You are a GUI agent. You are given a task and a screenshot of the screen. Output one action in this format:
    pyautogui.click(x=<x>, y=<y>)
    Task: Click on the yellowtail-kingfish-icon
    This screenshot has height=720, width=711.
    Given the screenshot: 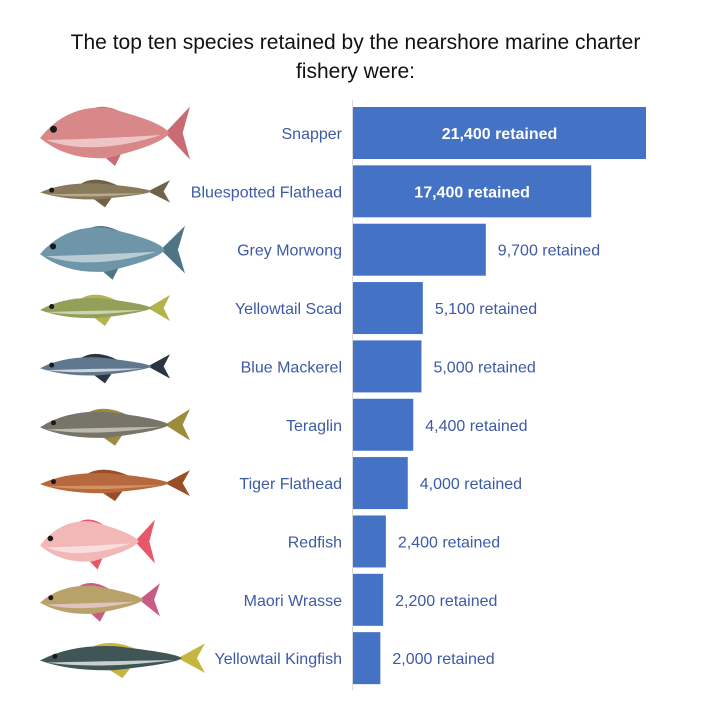 What is the action you would take?
    pyautogui.click(x=122, y=661)
    